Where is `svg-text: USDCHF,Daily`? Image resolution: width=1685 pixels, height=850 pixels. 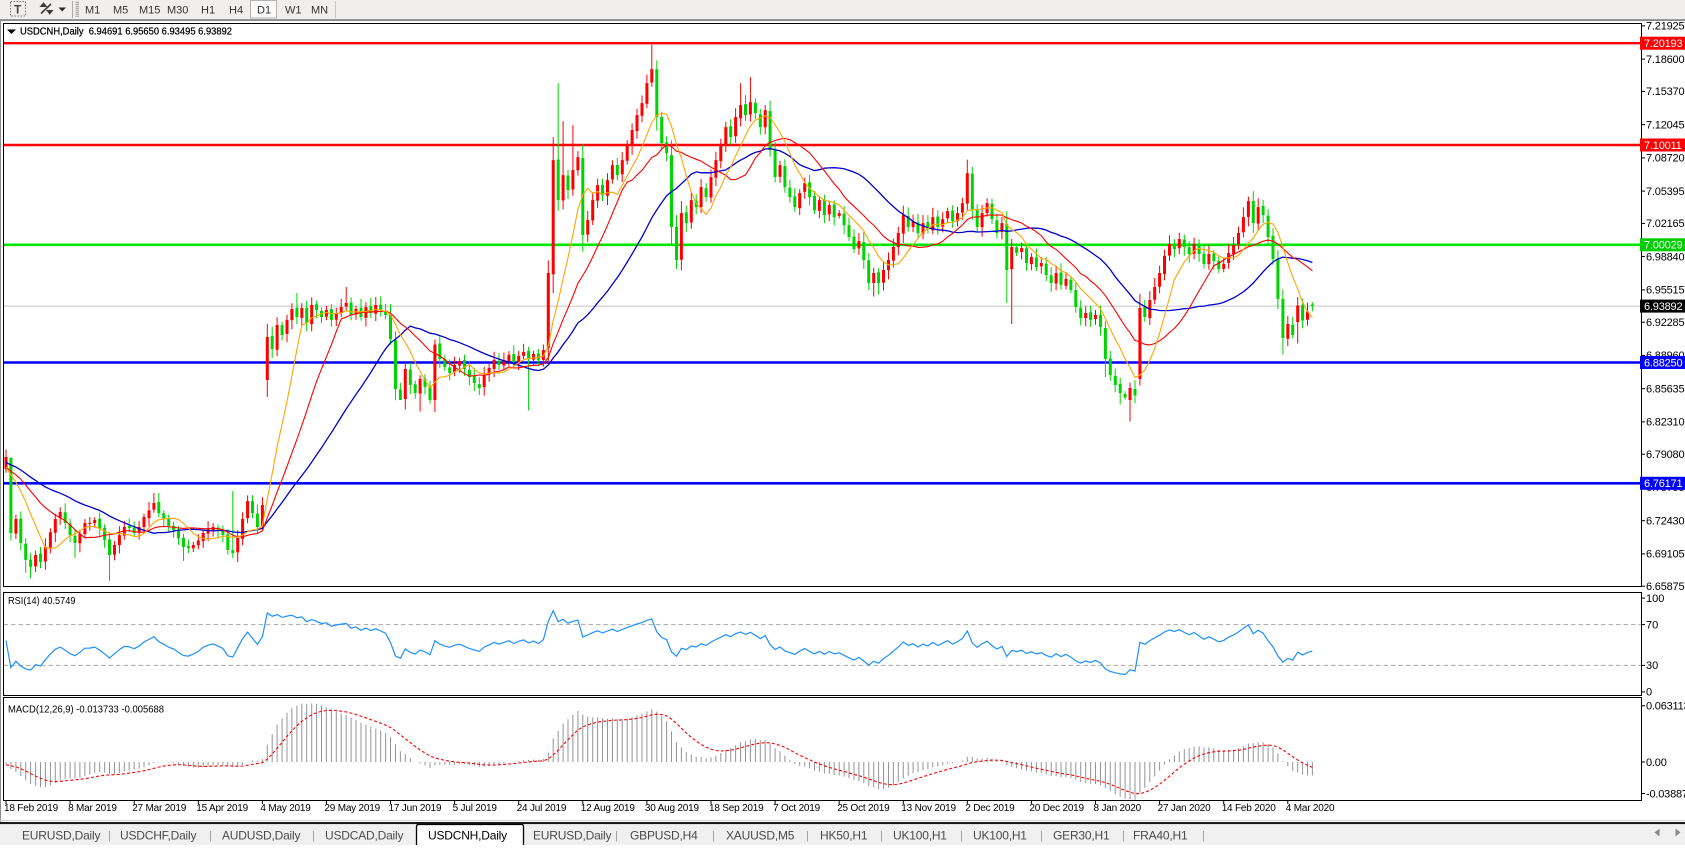
svg-text: USDCHF,Daily is located at coordinates (158, 836).